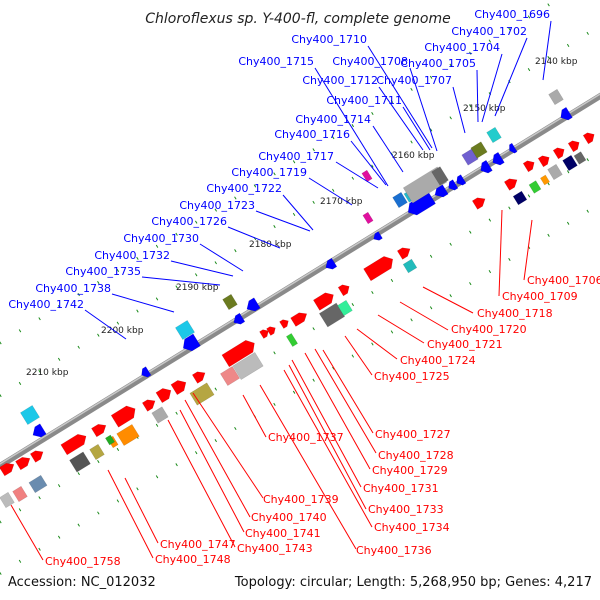 Image resolution: width=600 pixels, height=600 pixels. Describe the element at coordinates (462, 47) in the screenshot. I see `reverse-gene-label: Chy400_1704` at that location.